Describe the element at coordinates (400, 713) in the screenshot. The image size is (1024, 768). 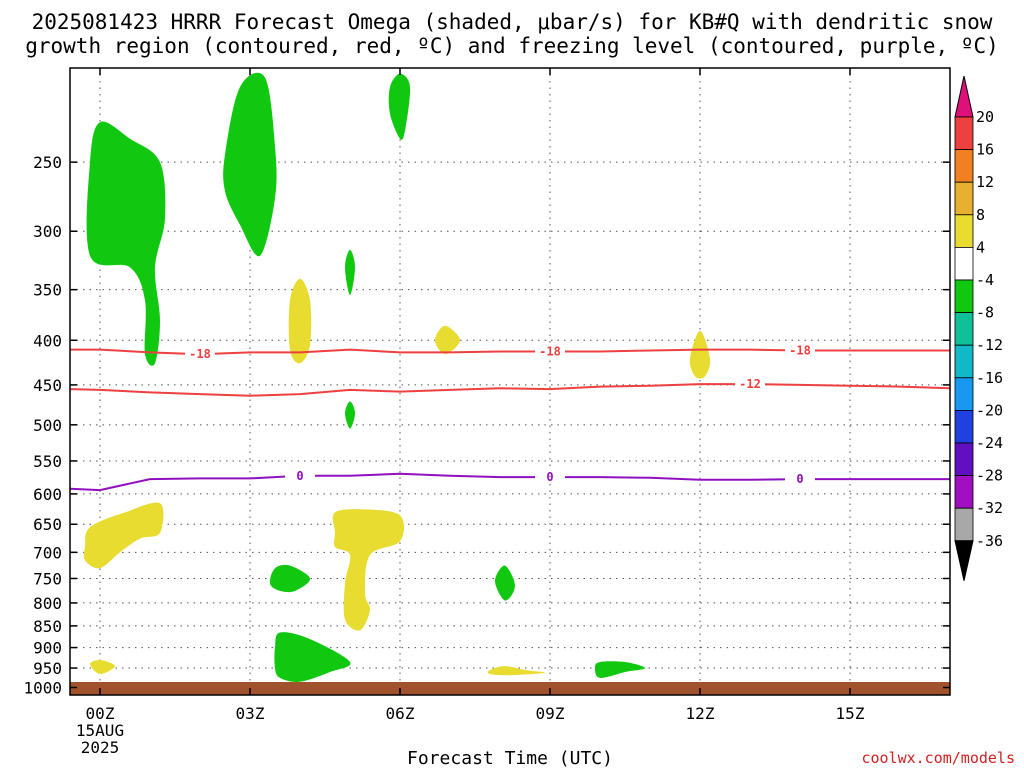
I see `x-tick-label: 06Z` at that location.